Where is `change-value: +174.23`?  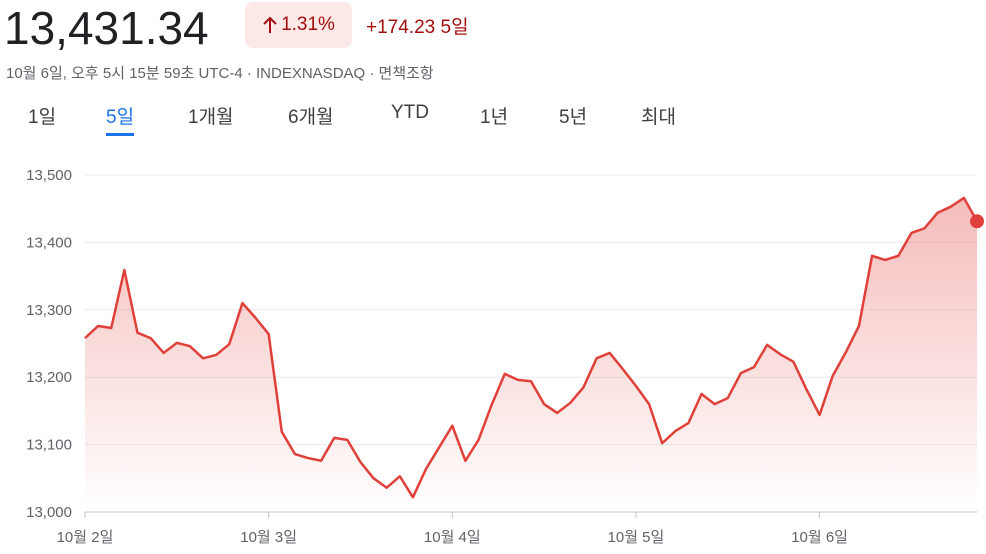
change-value: +174.23 is located at coordinates (401, 27).